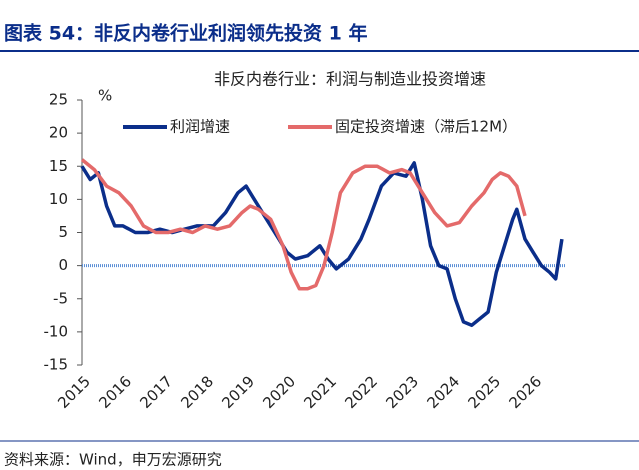 Image resolution: width=639 pixels, height=470 pixels. I want to click on x-tick-label: 2021, so click(320, 392).